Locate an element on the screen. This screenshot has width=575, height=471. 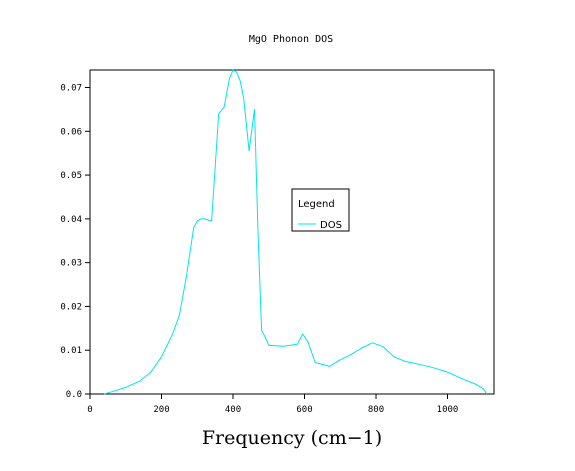
legend-entry-dos: DOS is located at coordinates (331, 225).